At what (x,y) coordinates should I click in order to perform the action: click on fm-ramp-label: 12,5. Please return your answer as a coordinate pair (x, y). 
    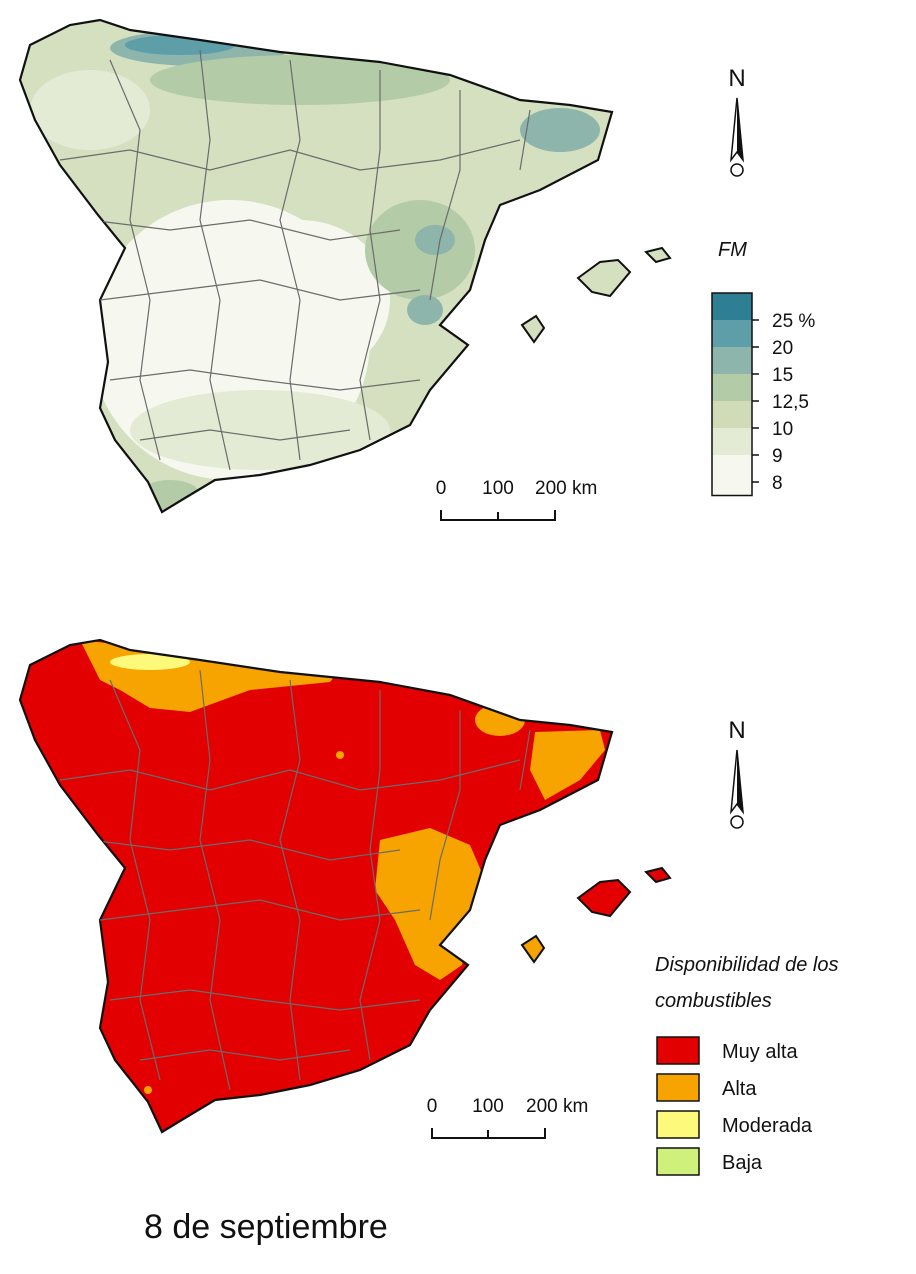
    Looking at the image, I should click on (790, 402).